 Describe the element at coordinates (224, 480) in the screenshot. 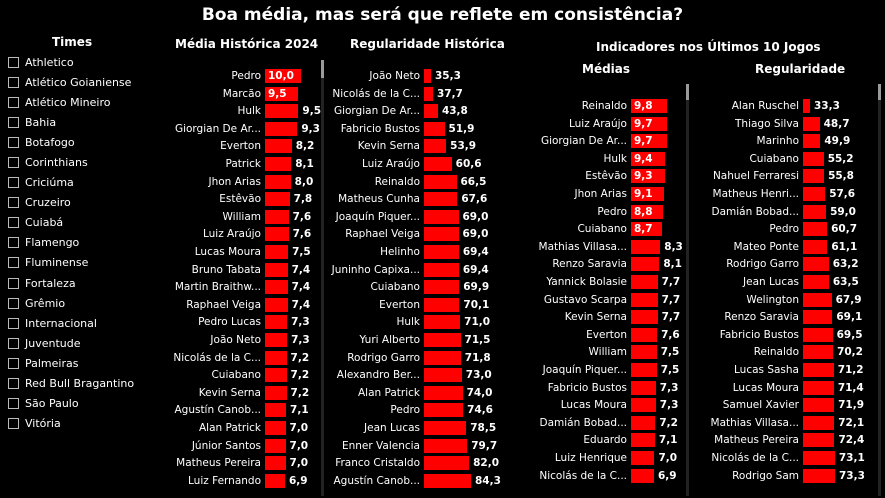

I see `bar-category-label: Luiz Fernando` at that location.